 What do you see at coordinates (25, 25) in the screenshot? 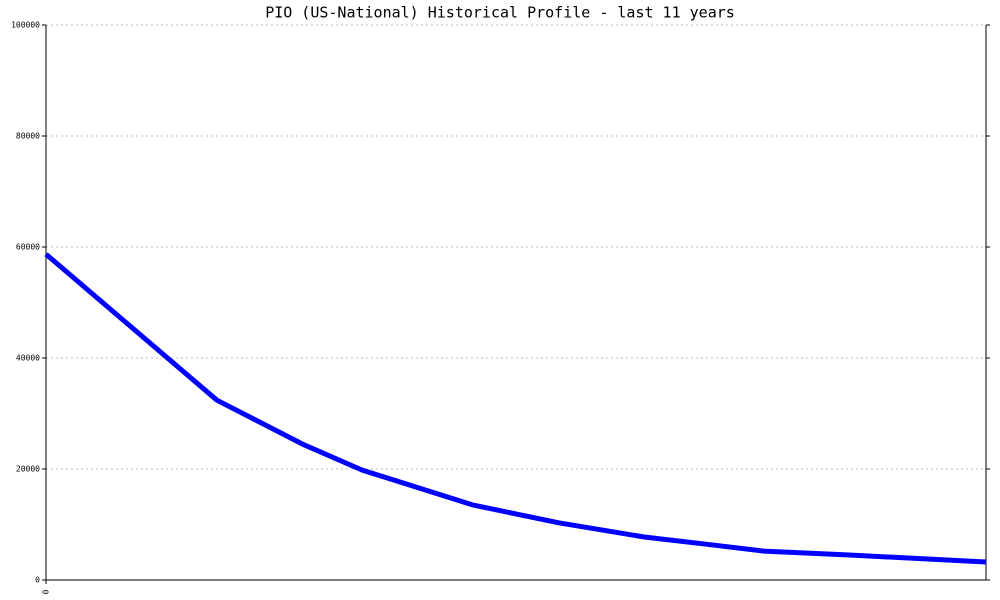
I see `y-tick-label: 100000` at bounding box center [25, 25].